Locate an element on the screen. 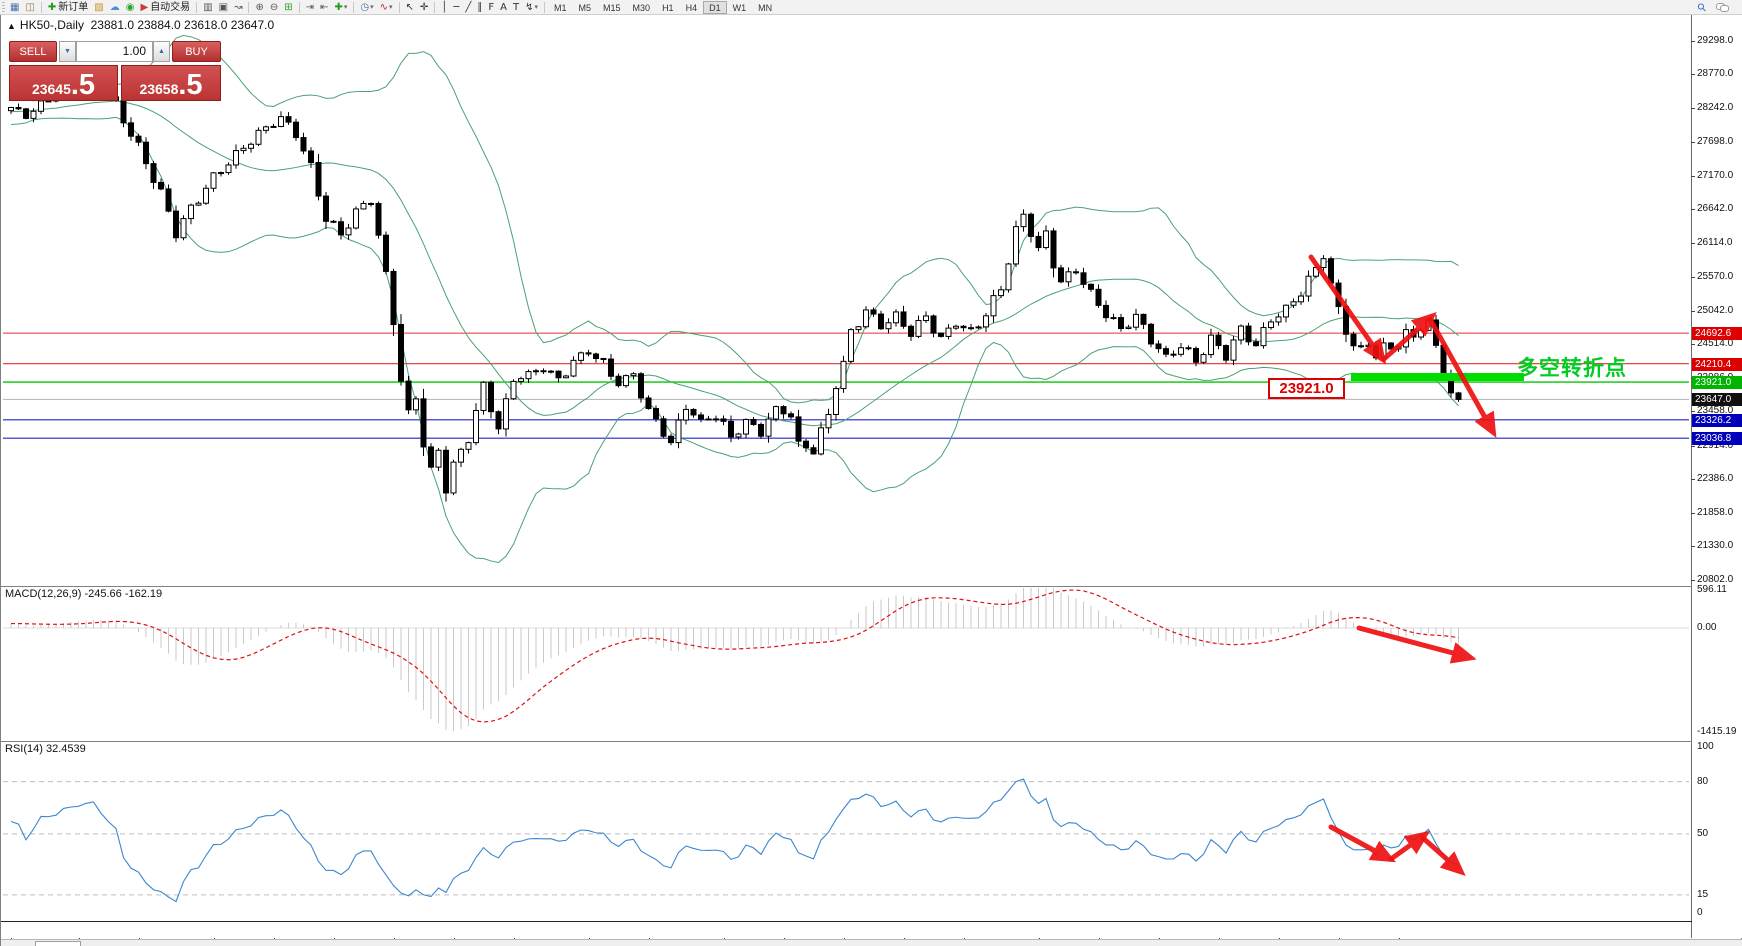 The width and height of the screenshot is (1742, 946). new-order-button-label: 新订单 is located at coordinates (73, 7).